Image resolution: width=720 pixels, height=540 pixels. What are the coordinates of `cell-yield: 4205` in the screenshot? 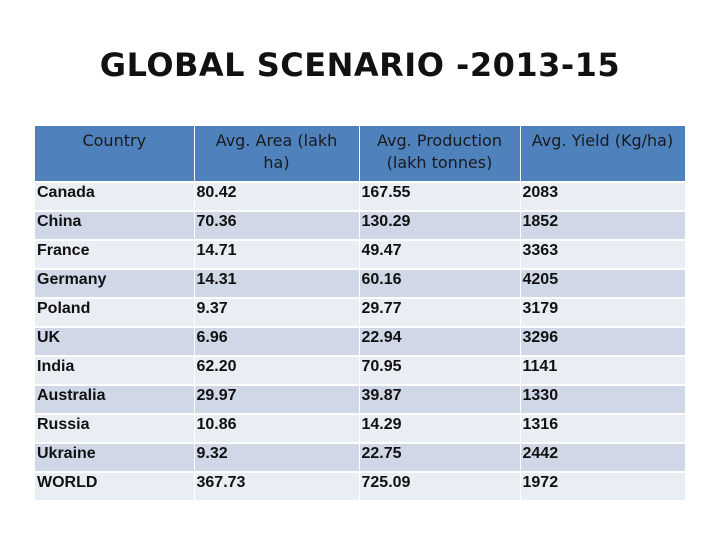 It's located at (603, 284).